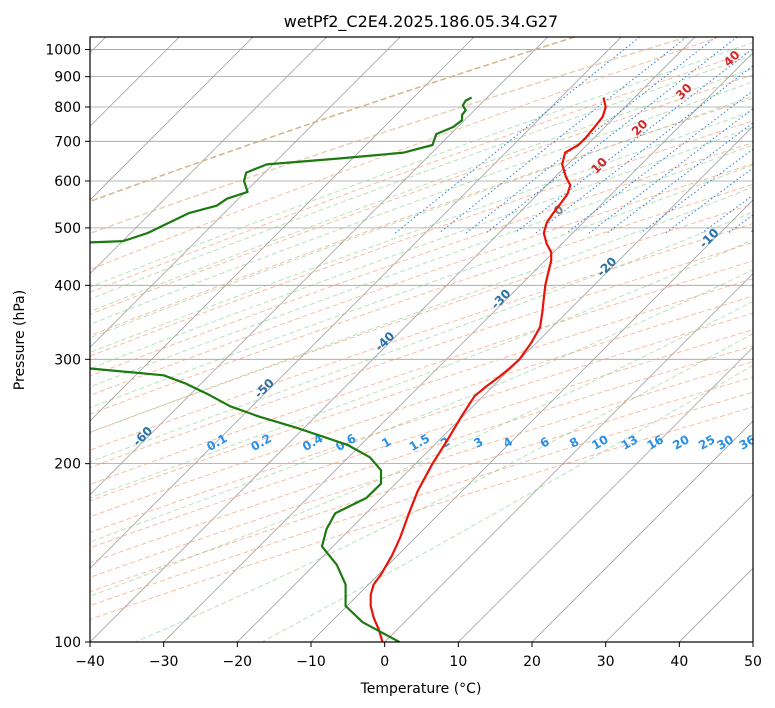  Describe the element at coordinates (67, 643) in the screenshot. I see `y-tick-label: 100` at that location.